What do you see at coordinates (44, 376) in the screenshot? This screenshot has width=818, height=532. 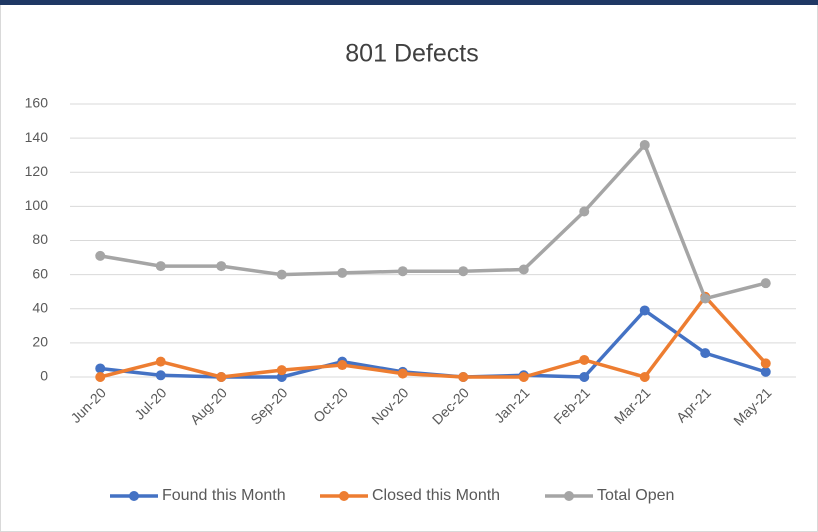 I see `y-tick-label: 0` at bounding box center [44, 376].